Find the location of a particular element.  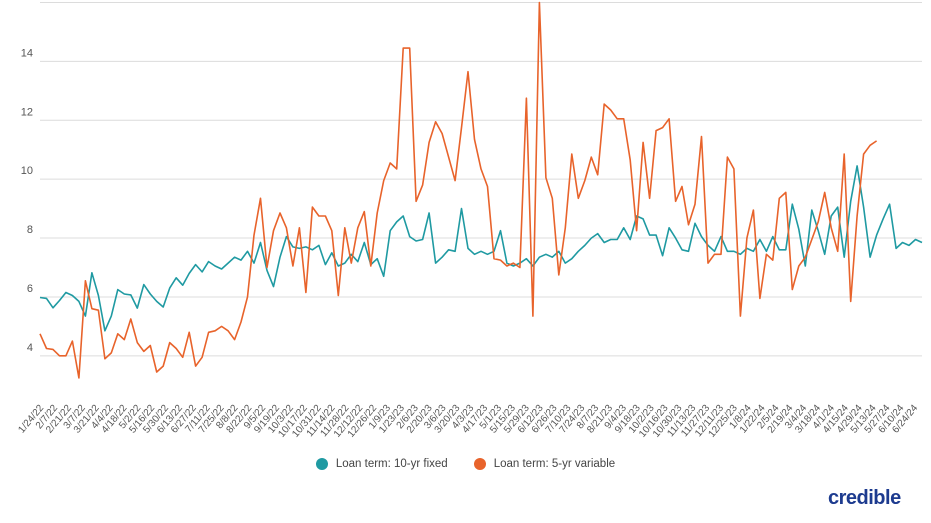

legend-item-10yr-fixed: Loan term: 10-yr fixed is located at coordinates (381, 464).